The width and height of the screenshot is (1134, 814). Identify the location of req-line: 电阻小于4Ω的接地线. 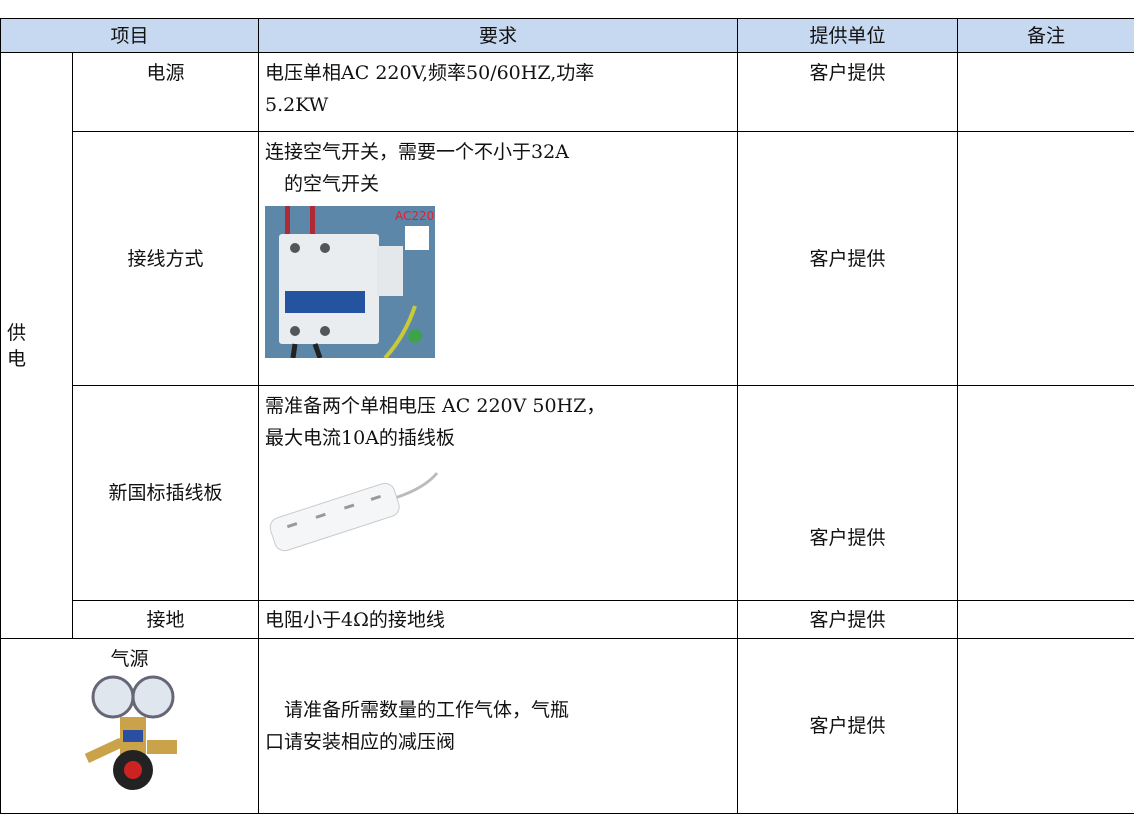
(498, 620).